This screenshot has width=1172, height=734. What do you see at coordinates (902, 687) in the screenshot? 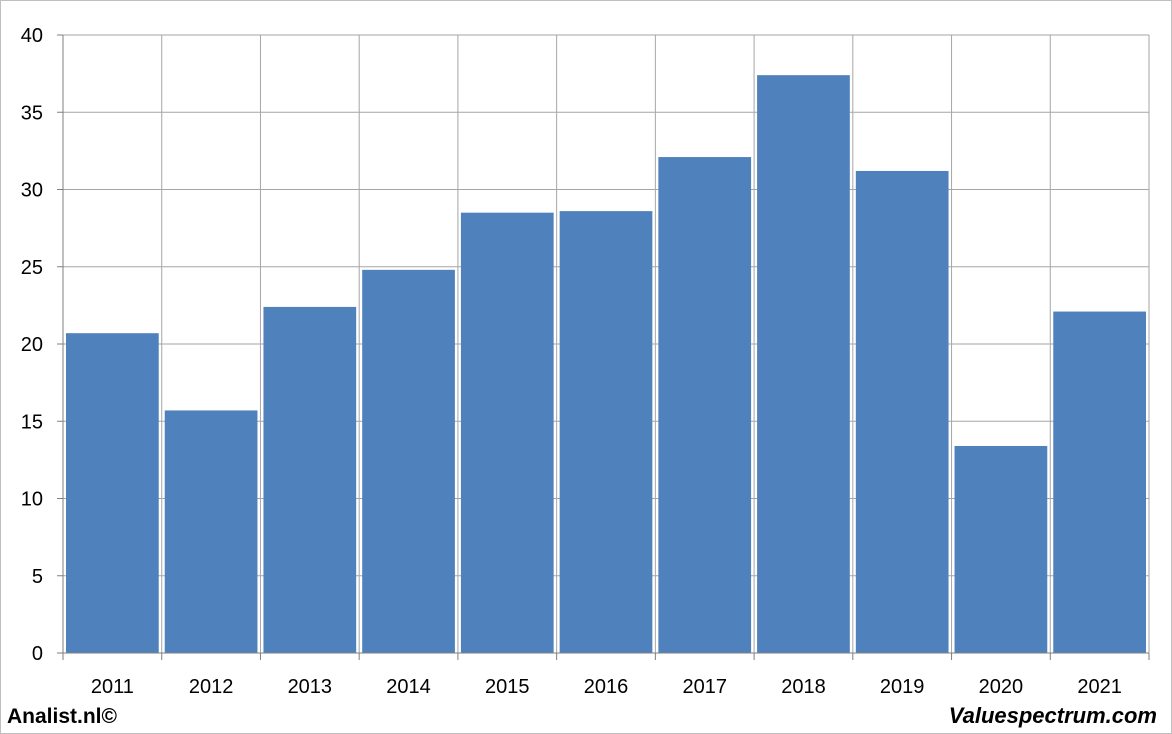
I see `x-tick-label: 2019` at bounding box center [902, 687].